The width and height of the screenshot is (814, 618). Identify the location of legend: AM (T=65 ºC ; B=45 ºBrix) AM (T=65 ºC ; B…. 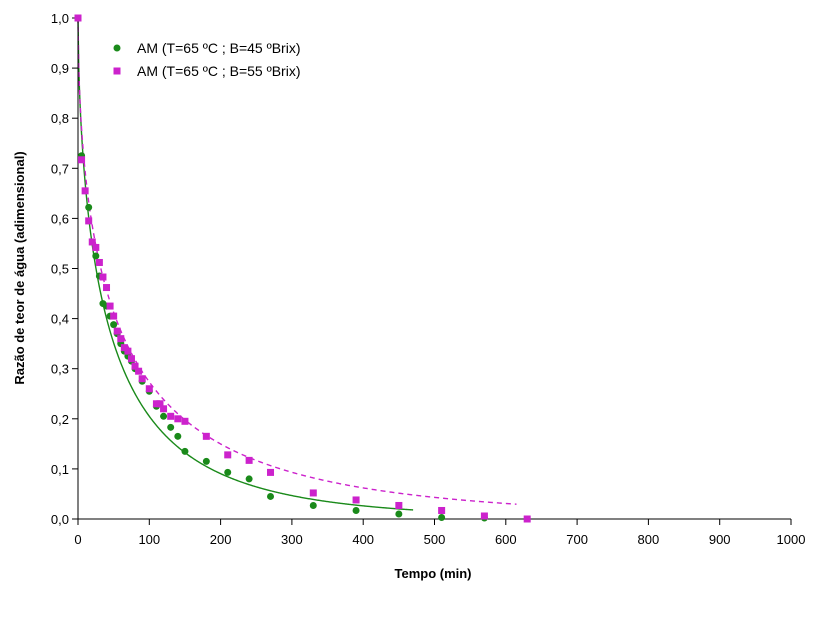
(207, 59).